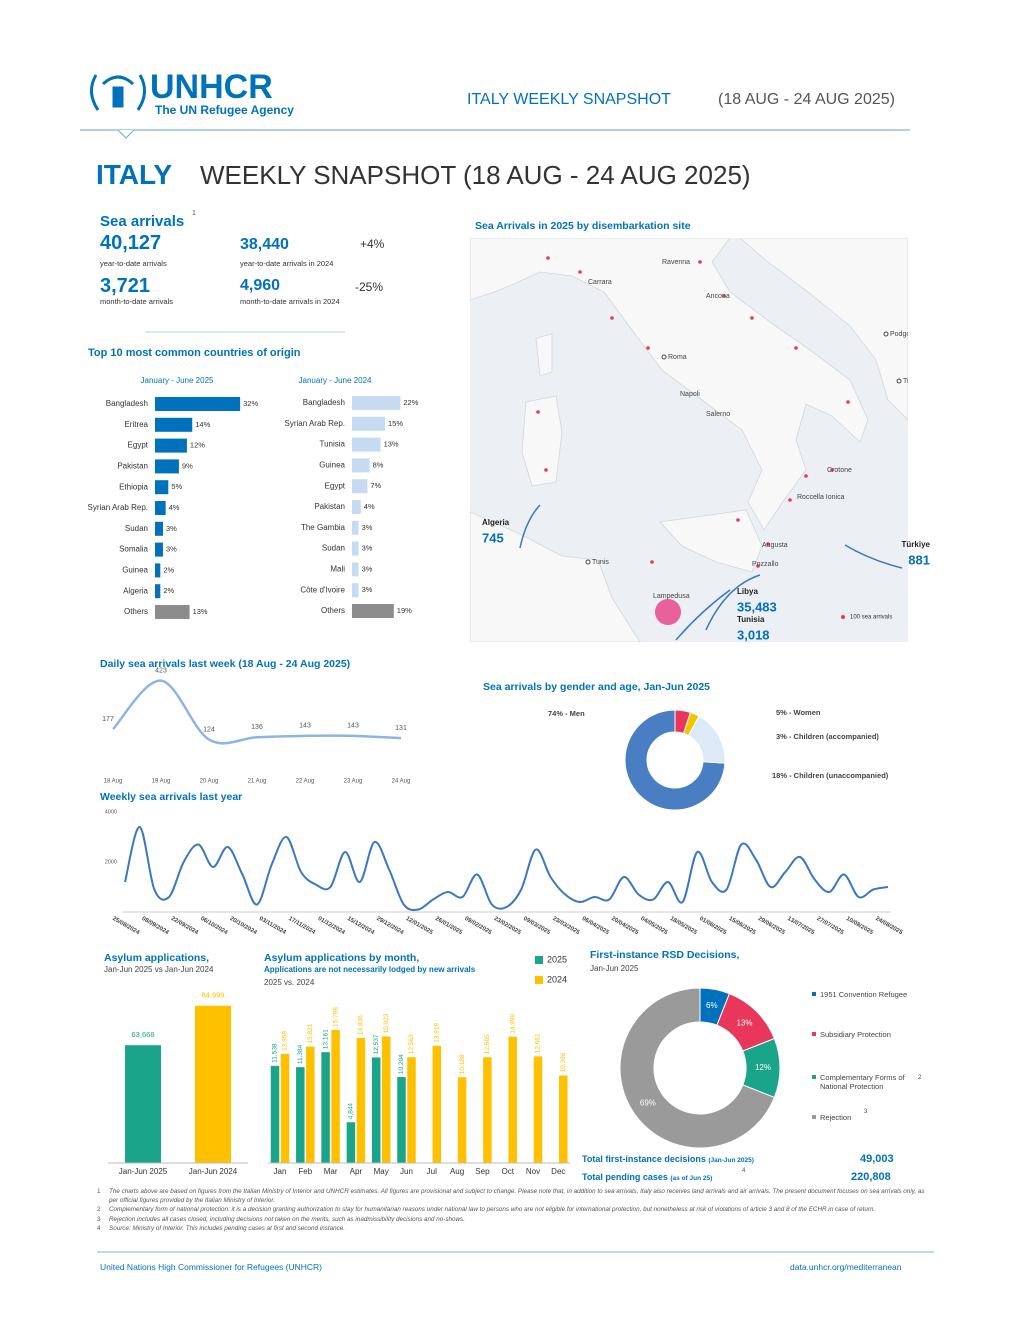 The image size is (1024, 1325). Describe the element at coordinates (718, 414) in the screenshot. I see `place-label: Salerno` at that location.